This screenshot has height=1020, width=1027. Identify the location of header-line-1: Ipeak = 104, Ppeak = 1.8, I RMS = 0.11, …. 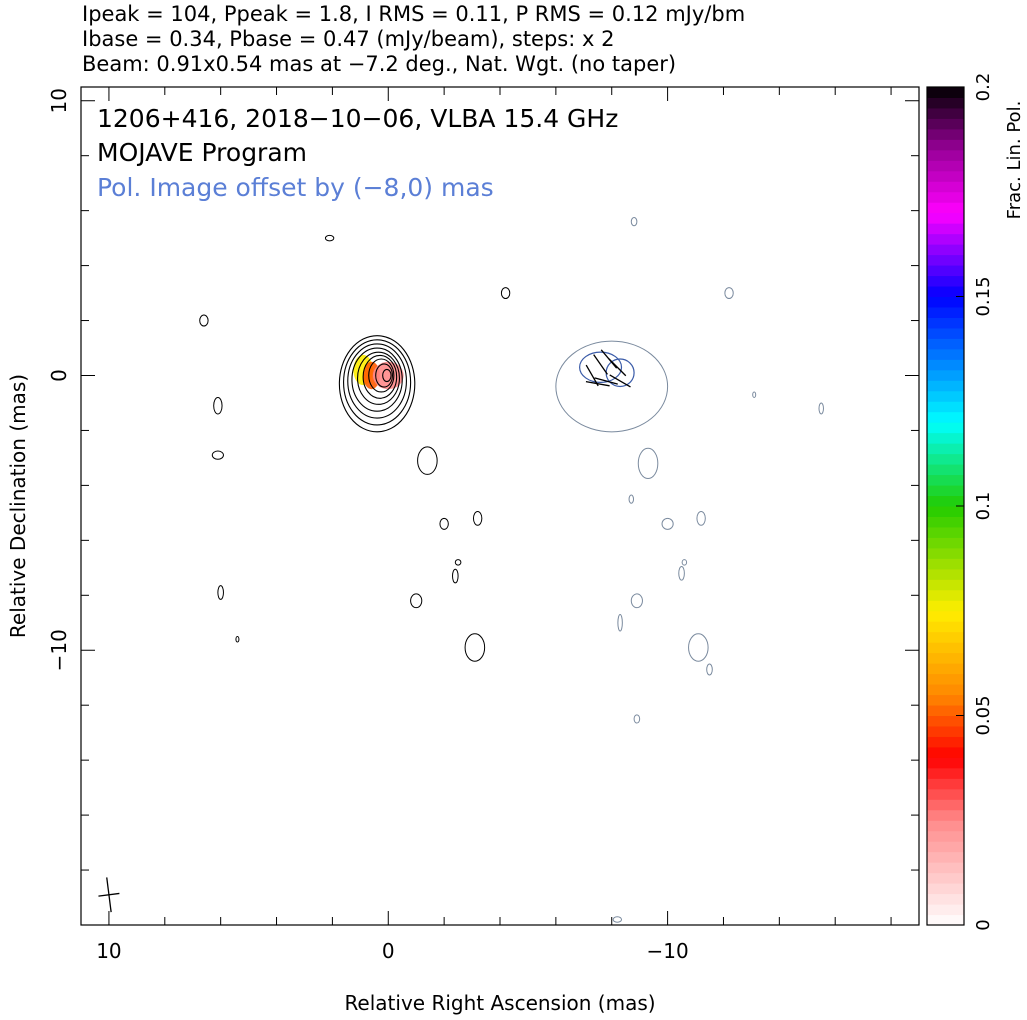
(414, 14).